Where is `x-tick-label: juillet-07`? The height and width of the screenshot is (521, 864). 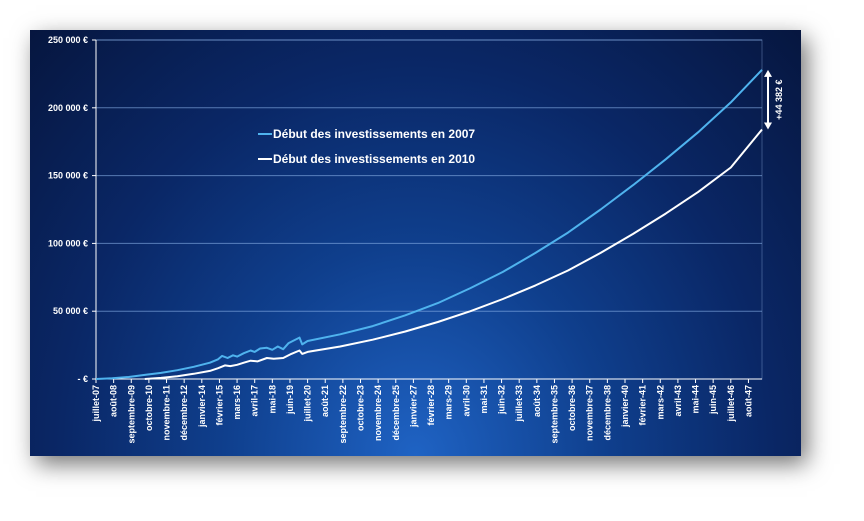
x-tick-label: juillet-07 is located at coordinates (96, 404).